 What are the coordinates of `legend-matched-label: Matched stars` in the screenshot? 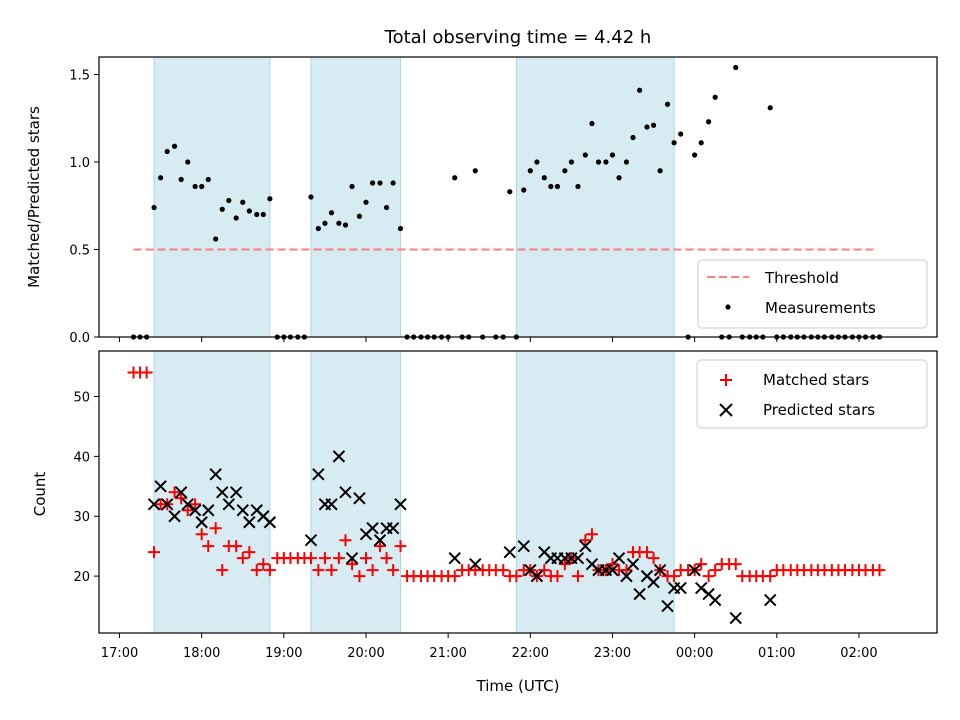 It's located at (816, 380).